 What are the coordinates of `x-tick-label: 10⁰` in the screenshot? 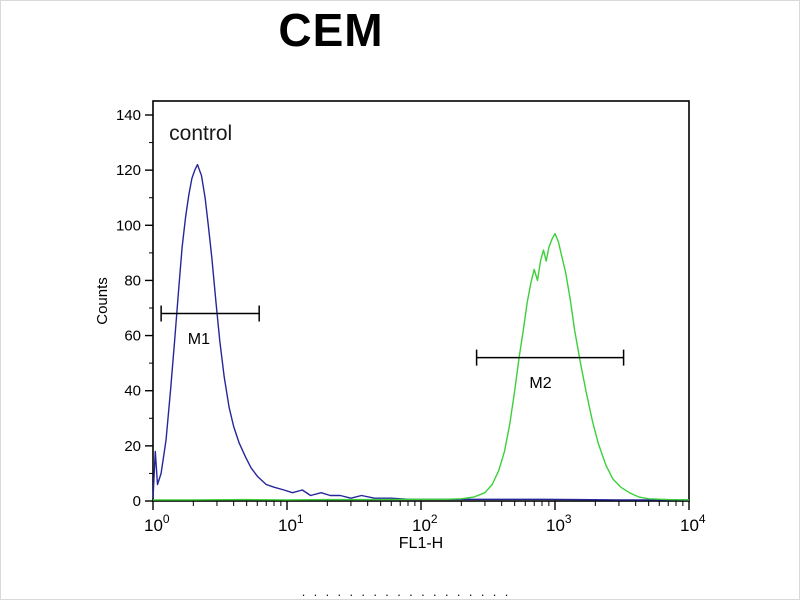 It's located at (157, 523).